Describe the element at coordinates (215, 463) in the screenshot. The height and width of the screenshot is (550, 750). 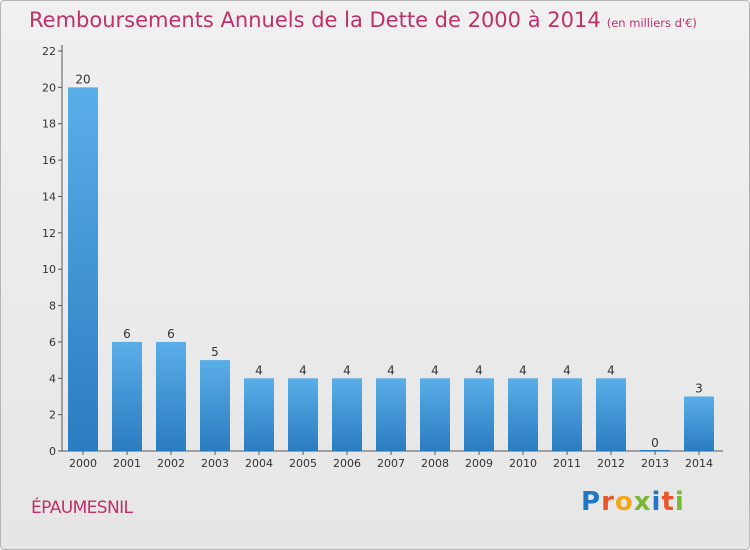
I see `x-tick-label: 2003` at that location.